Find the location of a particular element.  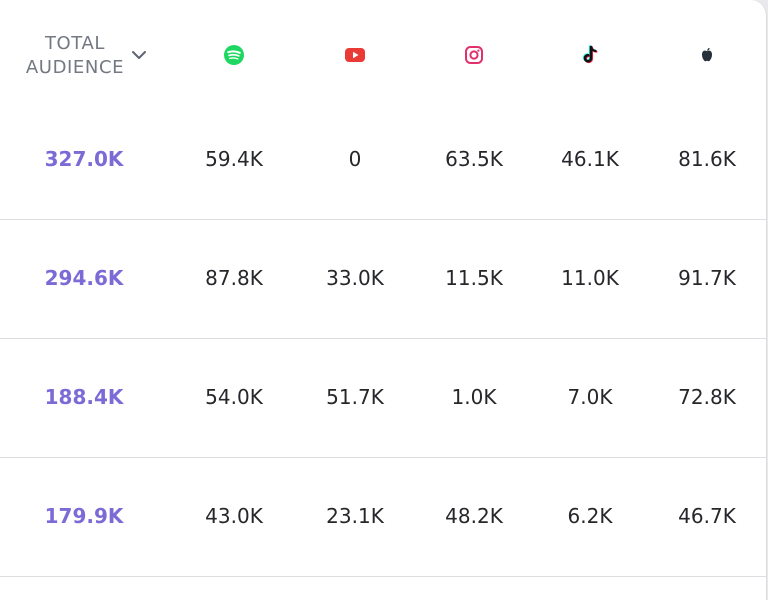

chevron-down-icon is located at coordinates (139, 55).